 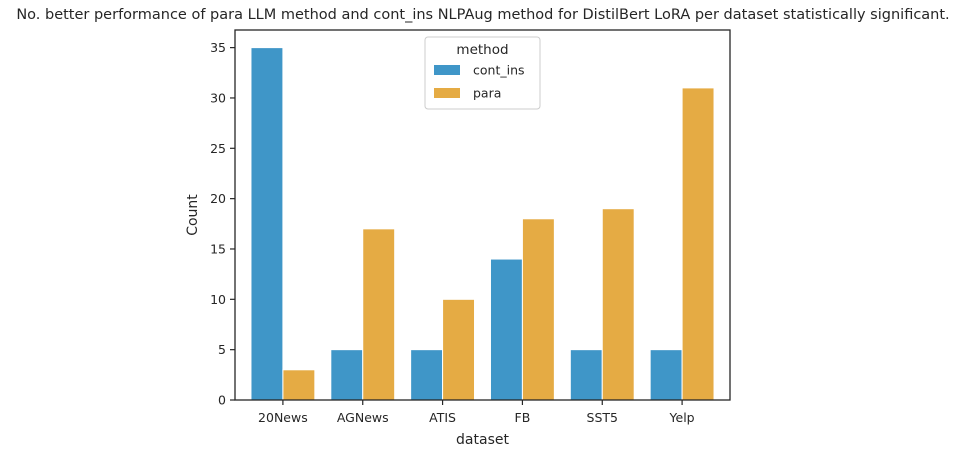 What do you see at coordinates (218, 198) in the screenshot?
I see `y-tick-label: 20` at bounding box center [218, 198].